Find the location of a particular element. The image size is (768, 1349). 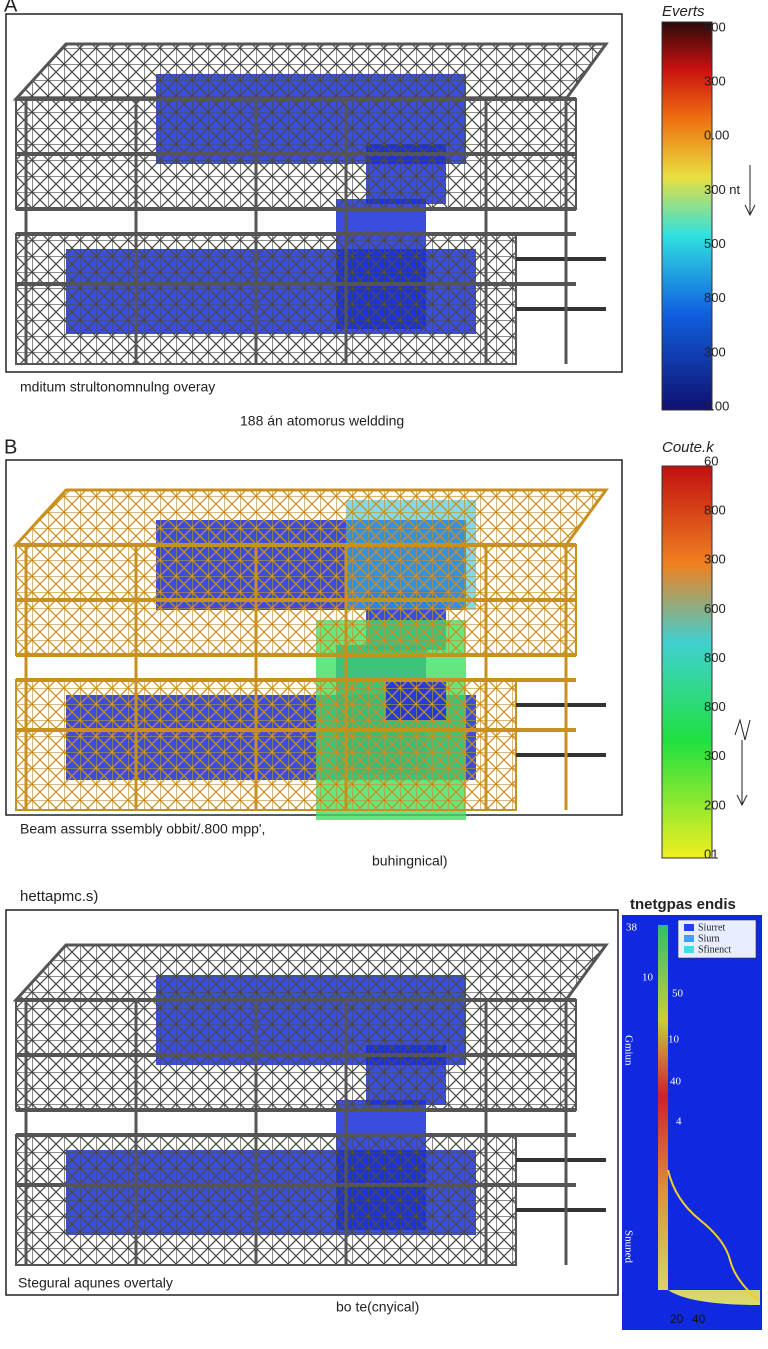

inset-background is located at coordinates (692, 1122).